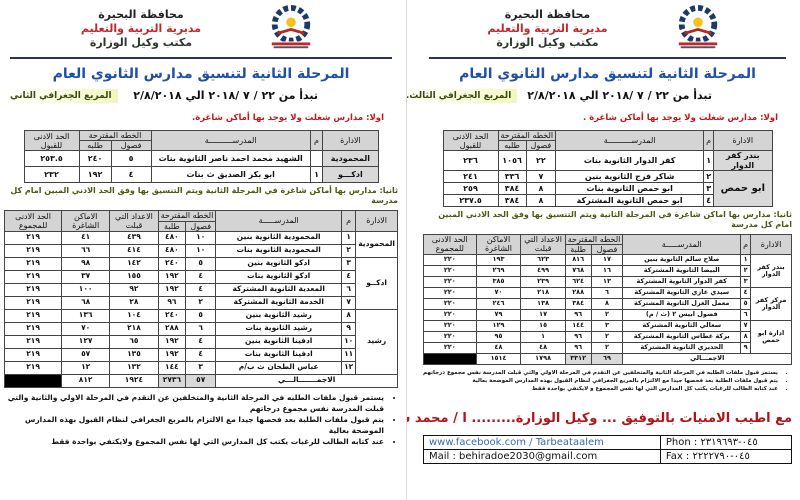 Image resolution: width=800 pixels, height=500 pixels. Describe the element at coordinates (134, 380) in the screenshot. I see `total-accepted: ١٩٢٤` at that location.